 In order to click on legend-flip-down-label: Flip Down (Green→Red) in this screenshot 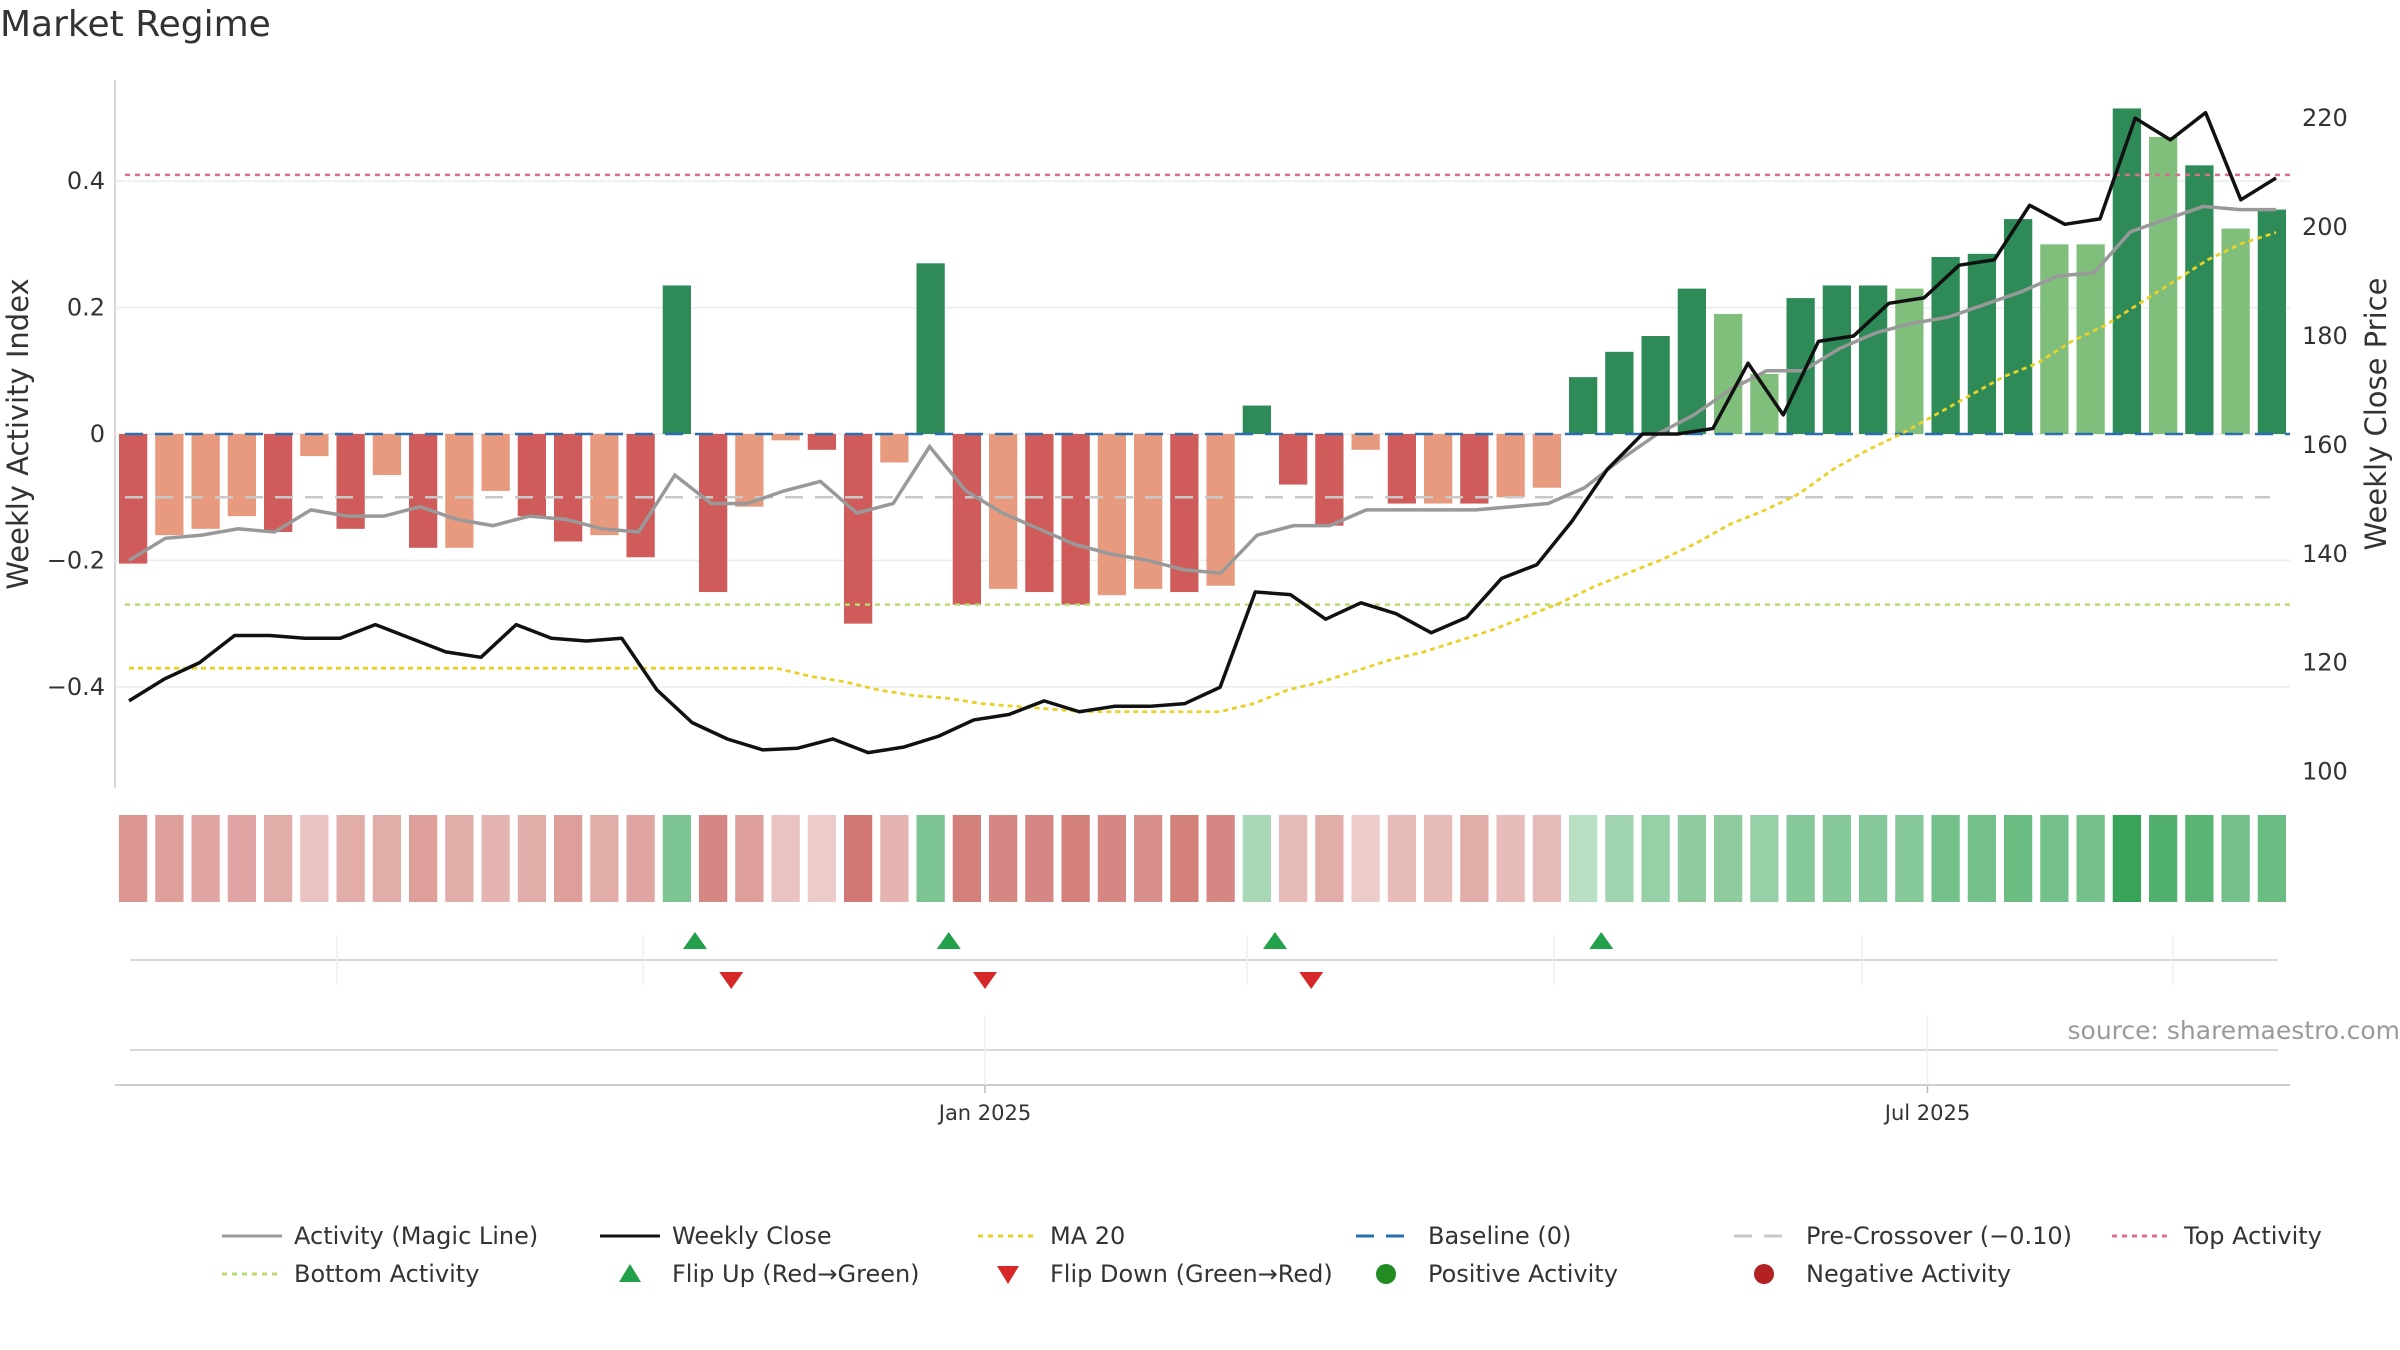, I will do `click(1191, 1274)`.